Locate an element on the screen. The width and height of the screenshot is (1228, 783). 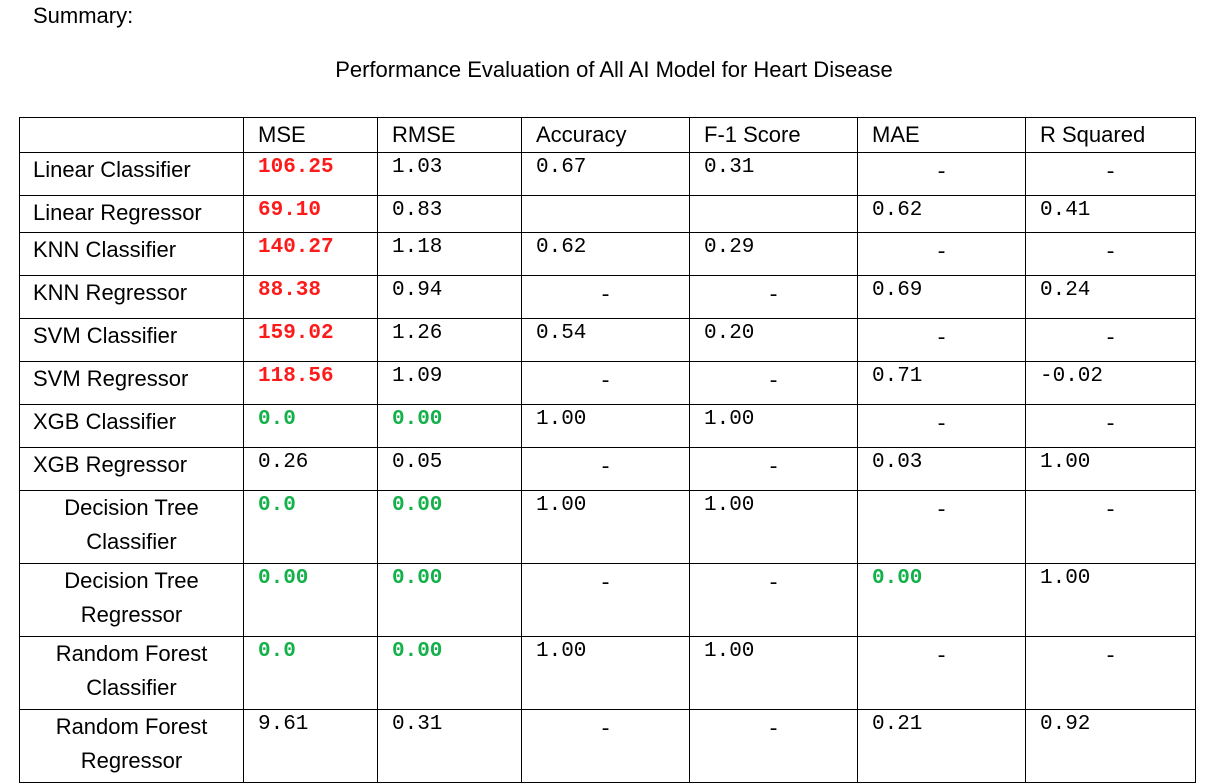
rmse-cell: 0.05 is located at coordinates (449, 469).